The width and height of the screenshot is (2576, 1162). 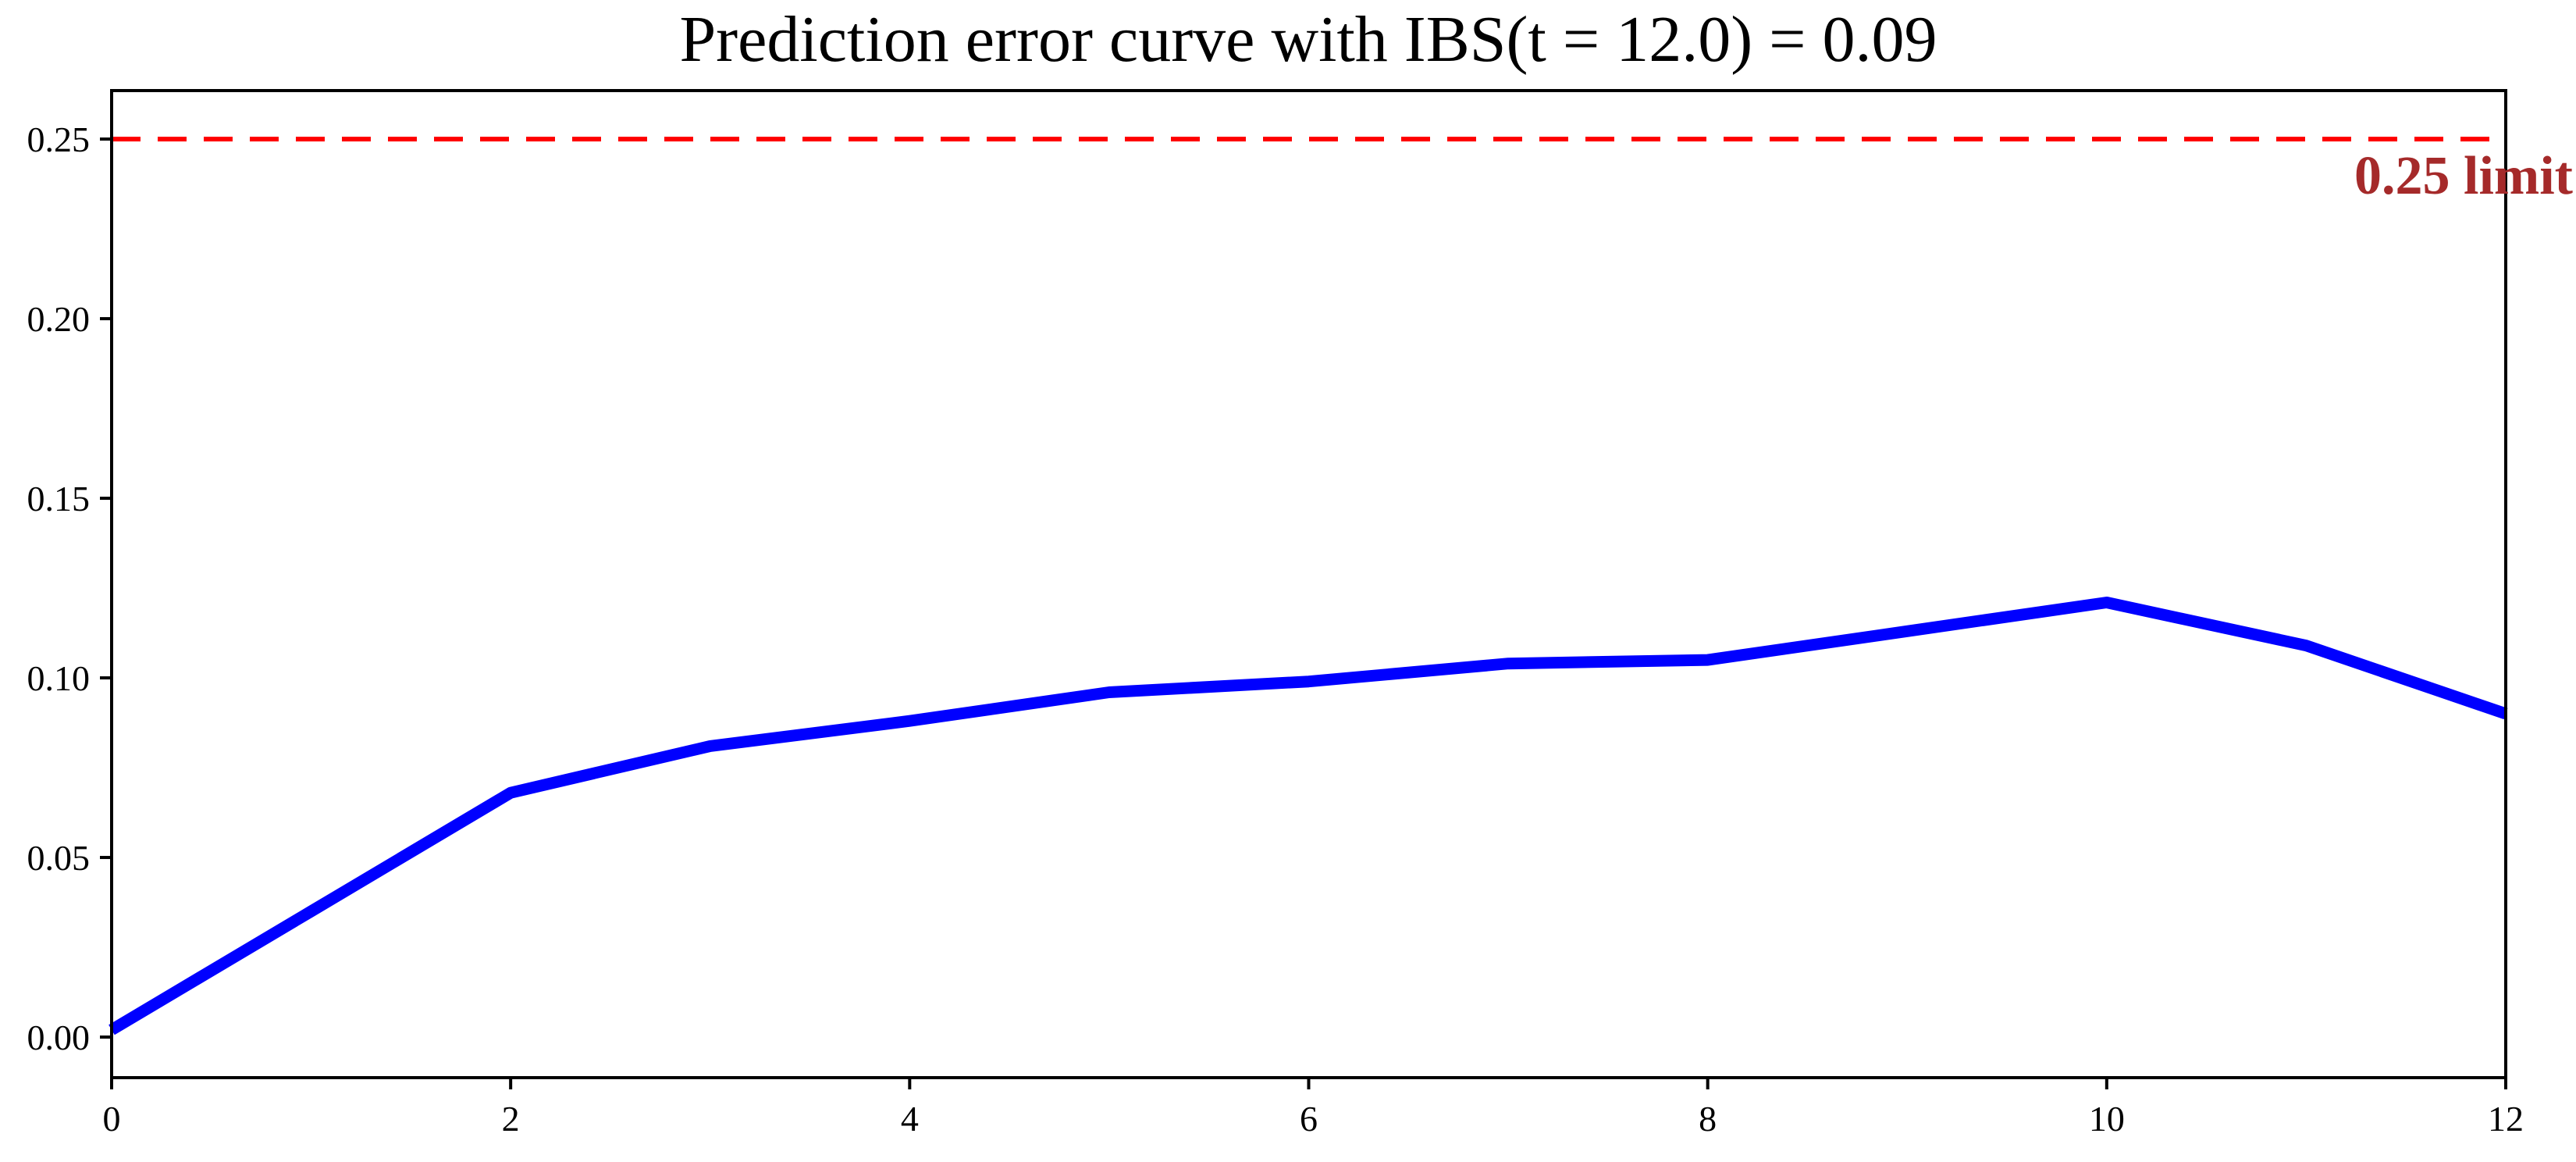 I want to click on y-tick-label: 0.20, so click(x=59, y=319).